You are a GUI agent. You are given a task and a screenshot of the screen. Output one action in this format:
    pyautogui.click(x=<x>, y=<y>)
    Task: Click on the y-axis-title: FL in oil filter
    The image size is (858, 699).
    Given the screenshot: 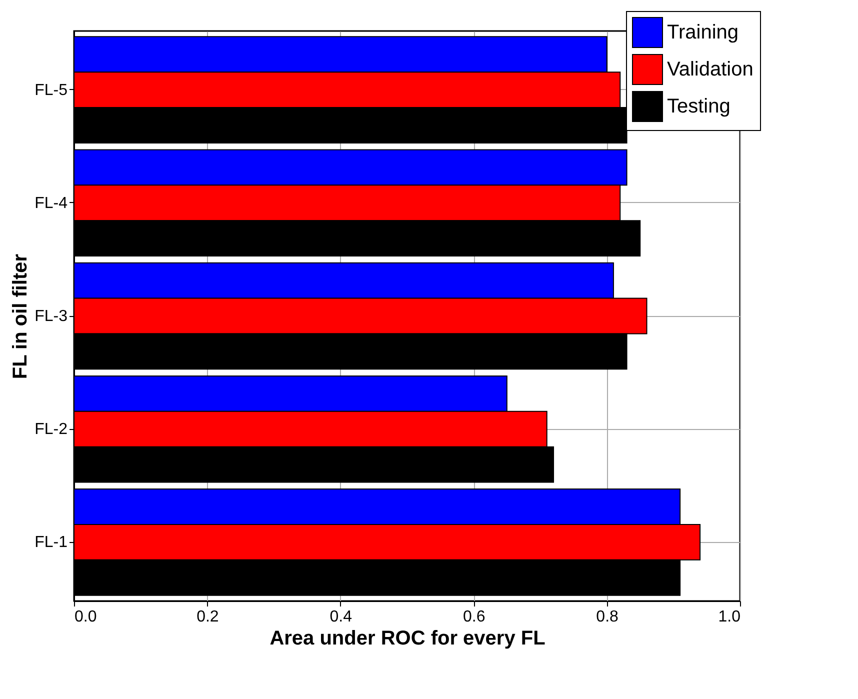 What is the action you would take?
    pyautogui.click(x=21, y=317)
    